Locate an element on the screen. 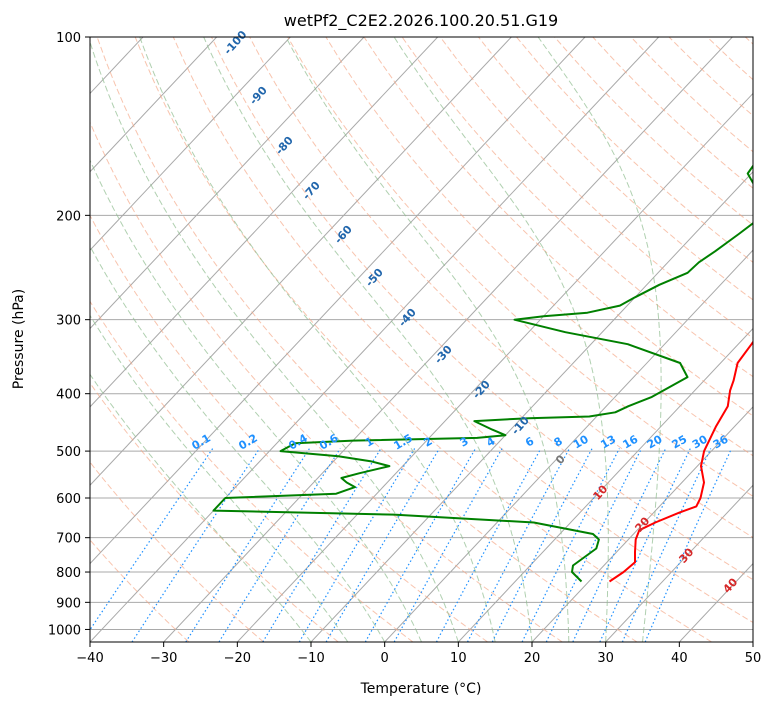  mixing-ratio-label: 6 is located at coordinates (529, 441).